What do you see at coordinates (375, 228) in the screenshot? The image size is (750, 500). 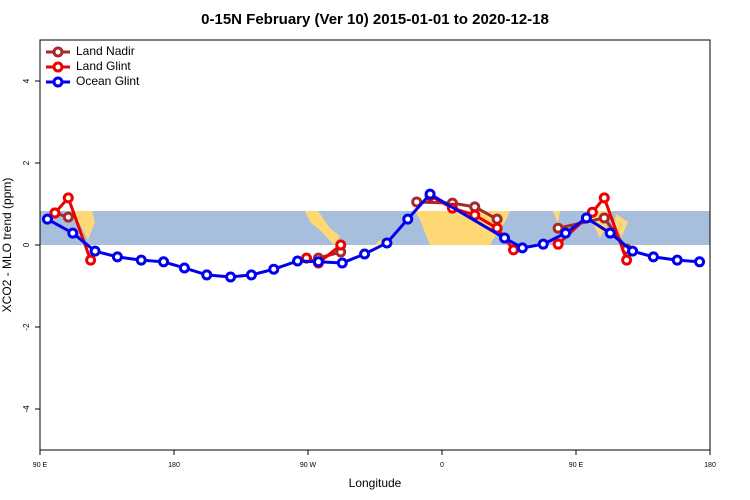 I see `map-background` at bounding box center [375, 228].